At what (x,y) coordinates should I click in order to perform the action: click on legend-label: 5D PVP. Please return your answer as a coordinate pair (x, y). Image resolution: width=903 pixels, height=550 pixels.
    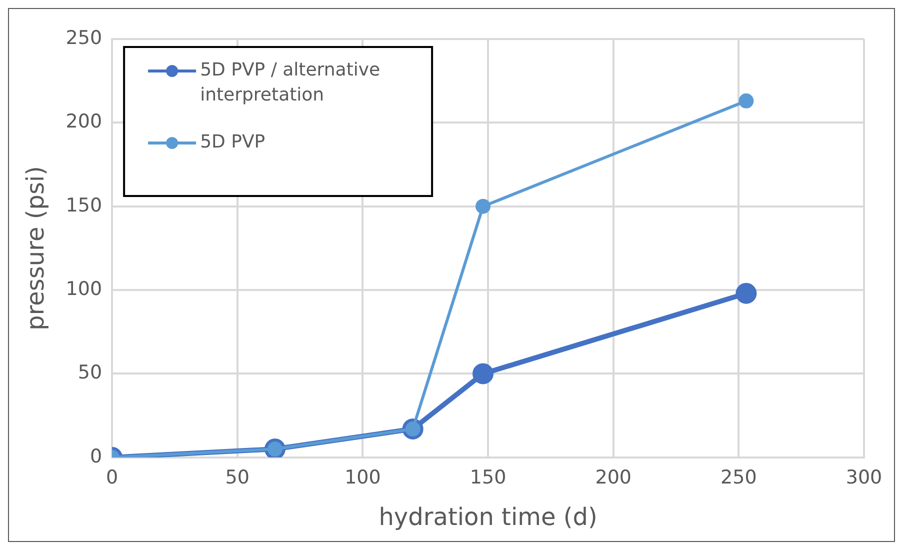
    Looking at the image, I should click on (233, 142).